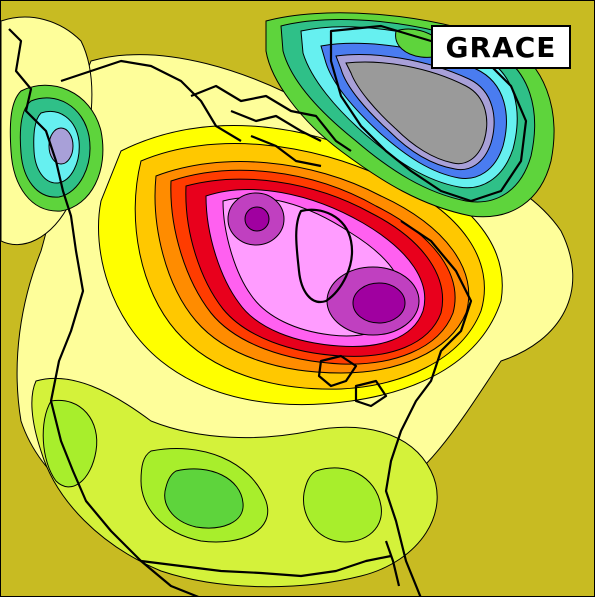 The height and width of the screenshot is (600, 597). Describe the element at coordinates (61, 146) in the screenshot. I see `core-alaska-lavender` at that location.